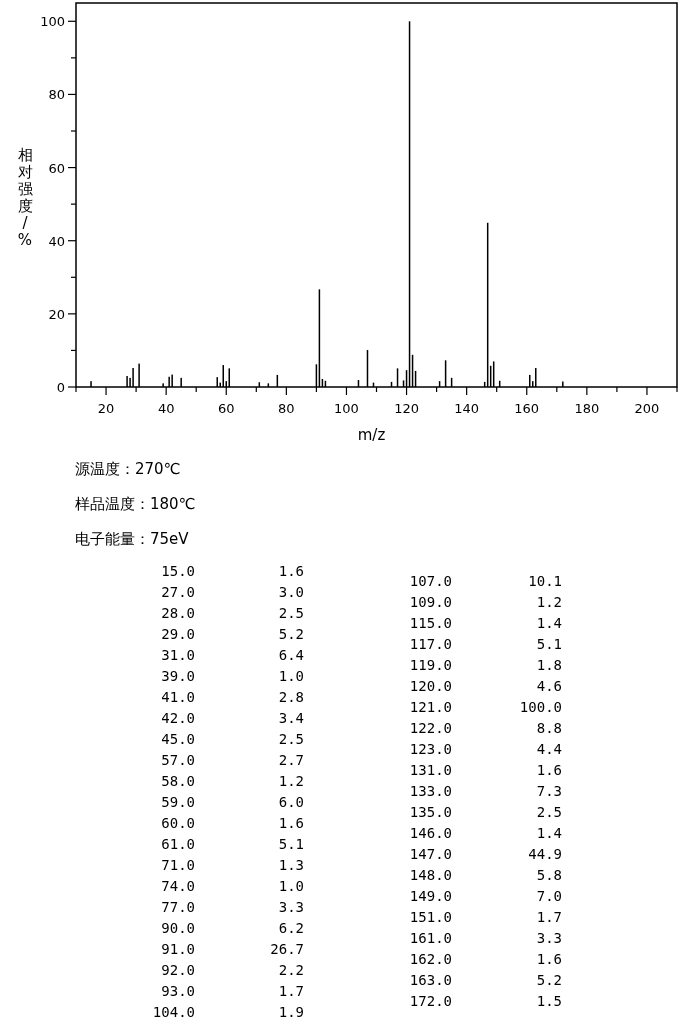 This screenshot has width=680, height=1020. Describe the element at coordinates (430, 665) in the screenshot. I see `text: 119.0` at that location.